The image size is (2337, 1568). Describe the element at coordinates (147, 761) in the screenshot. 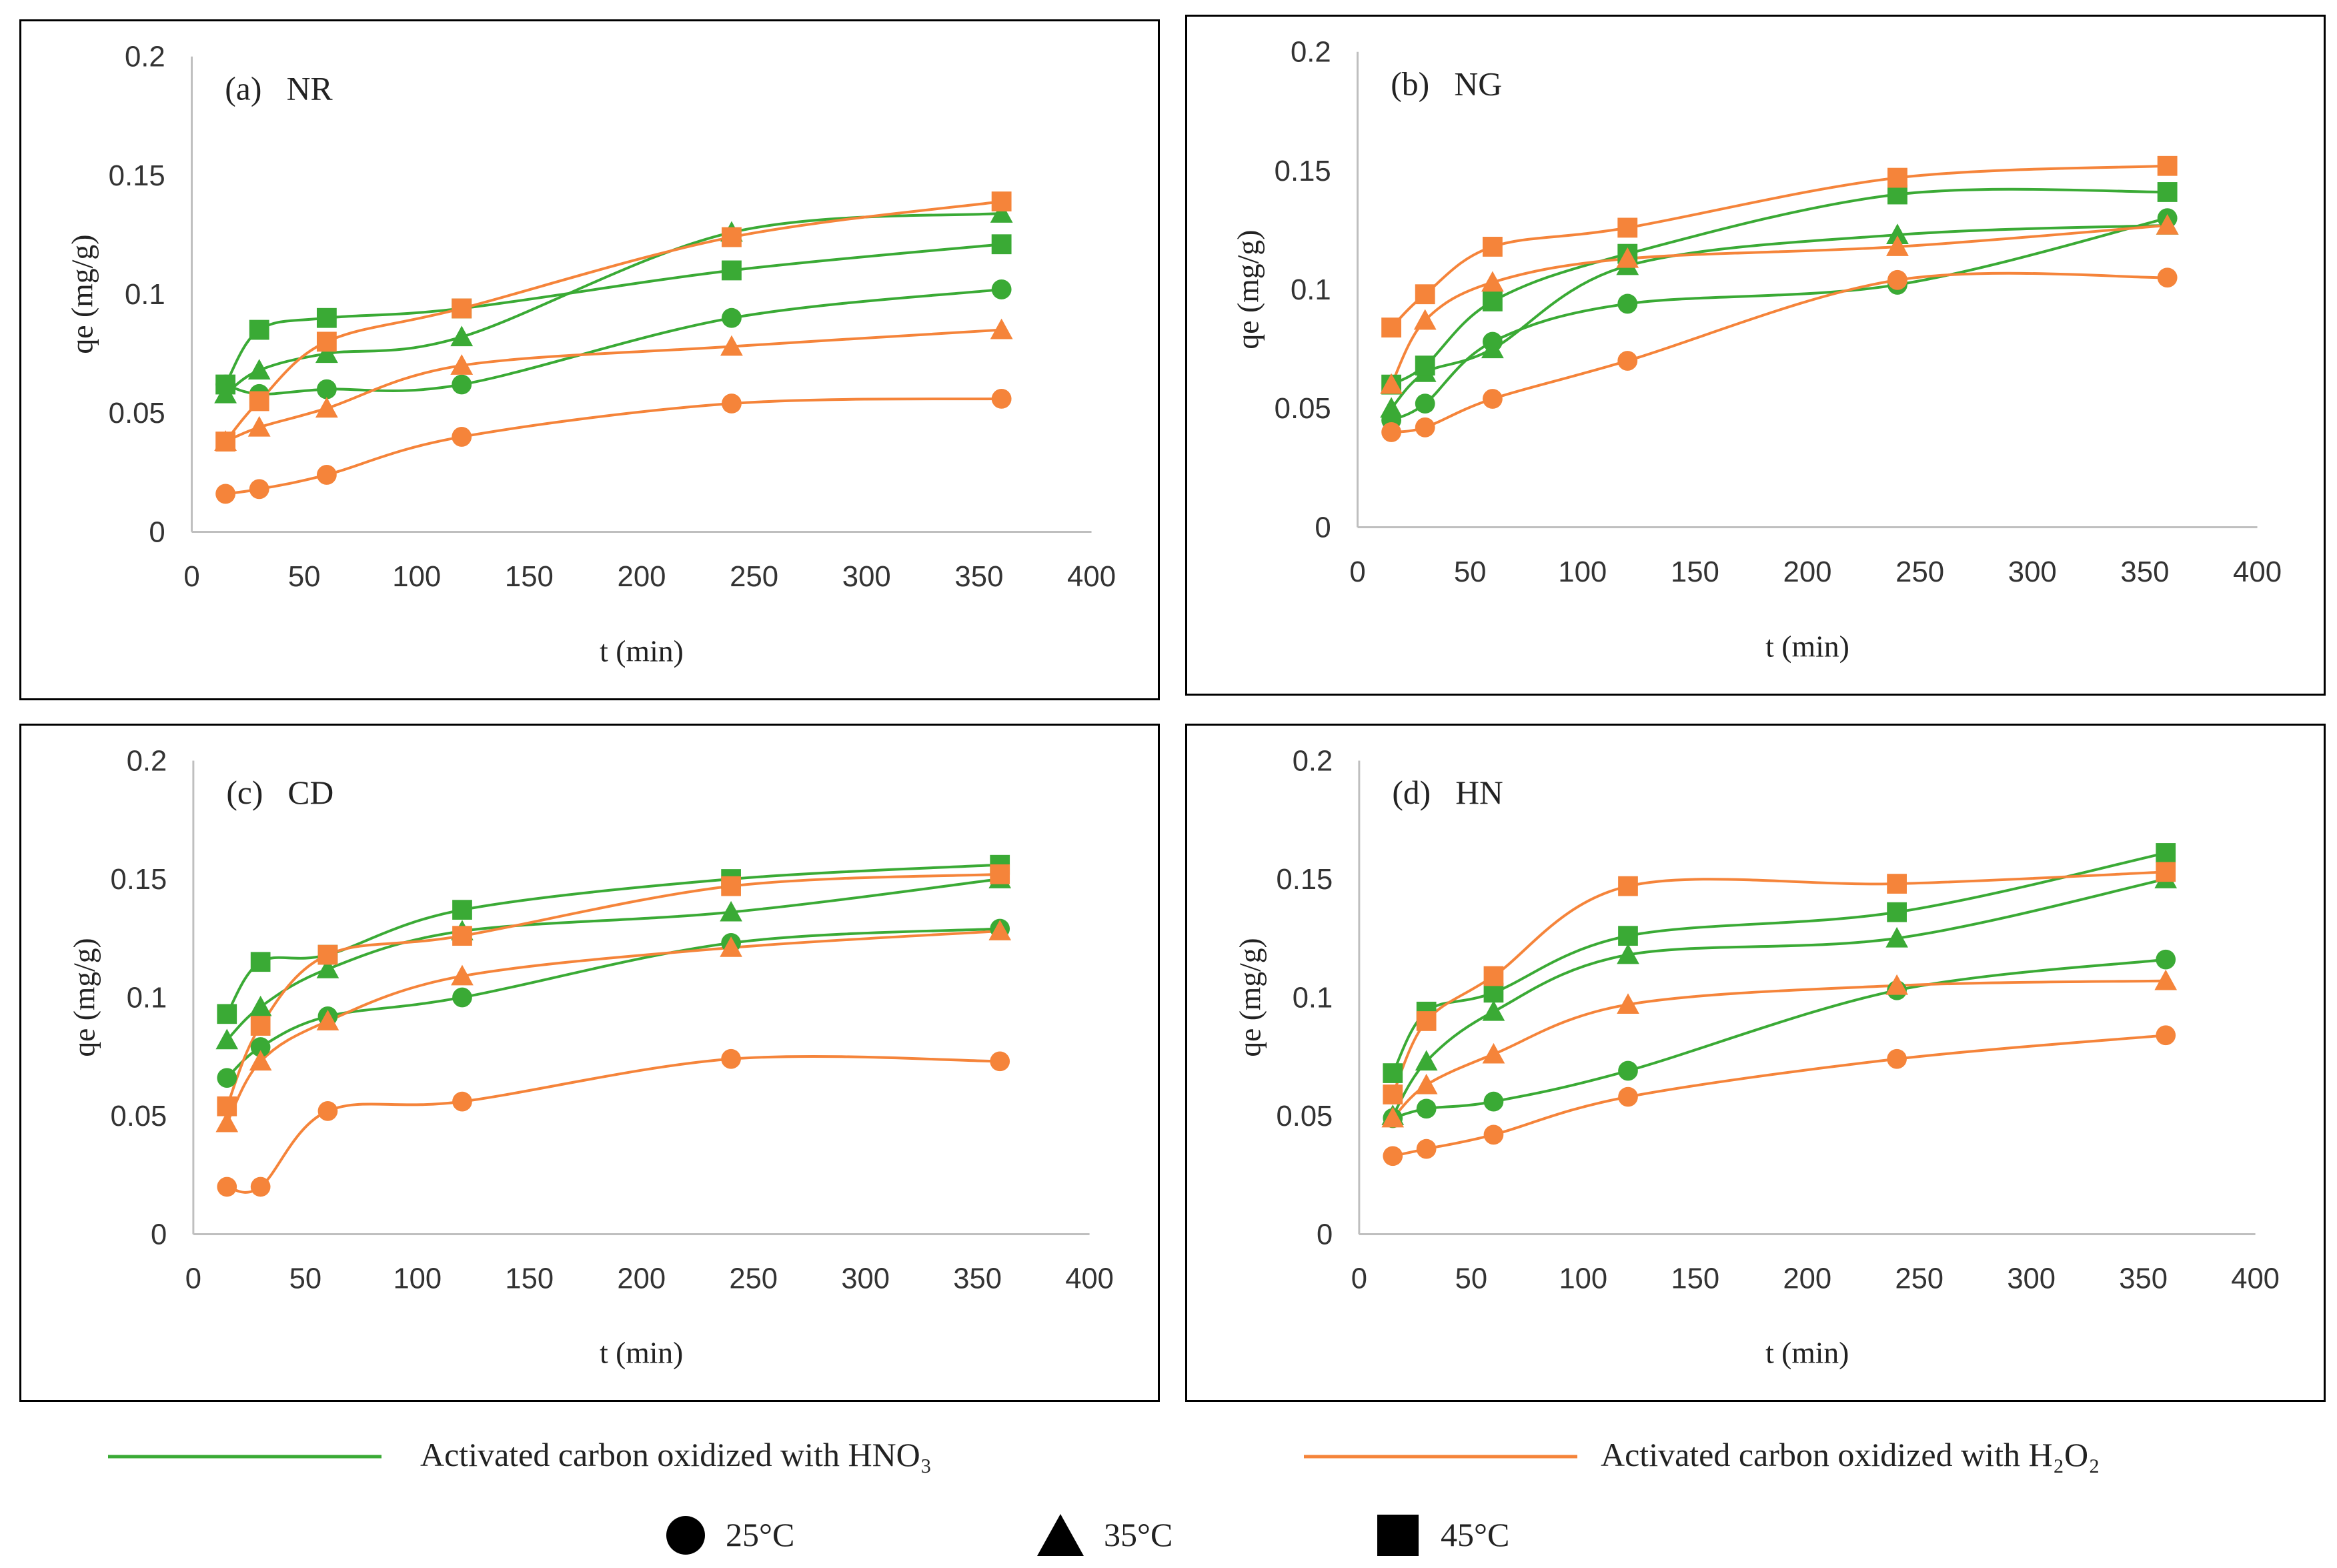

I see `y-tick-label: 0.2` at that location.